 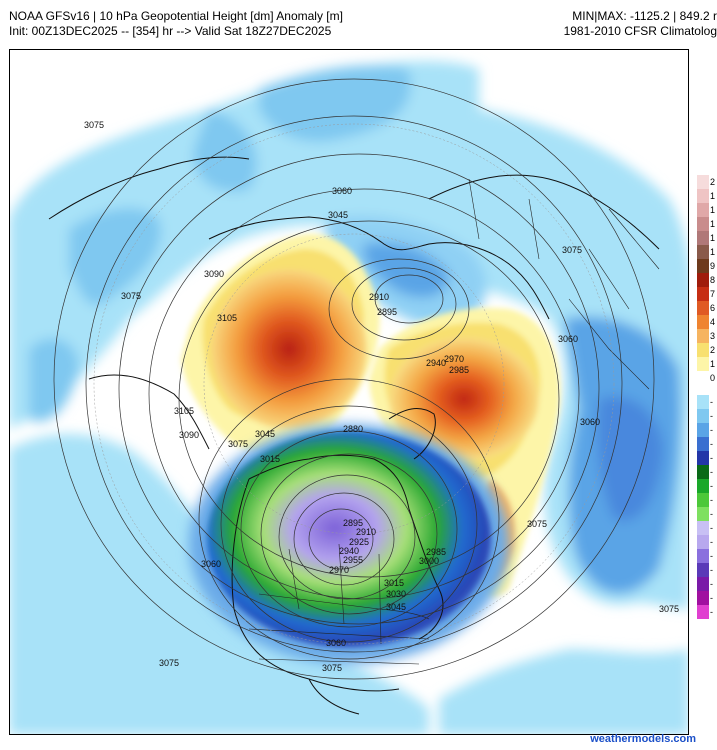 I want to click on anomaly-colorbar: 2 1 1 1 1 1 9 8 7 6 4 3 2 1 0 - - - - - - - - - - - - - - - -, so click(x=707, y=410).